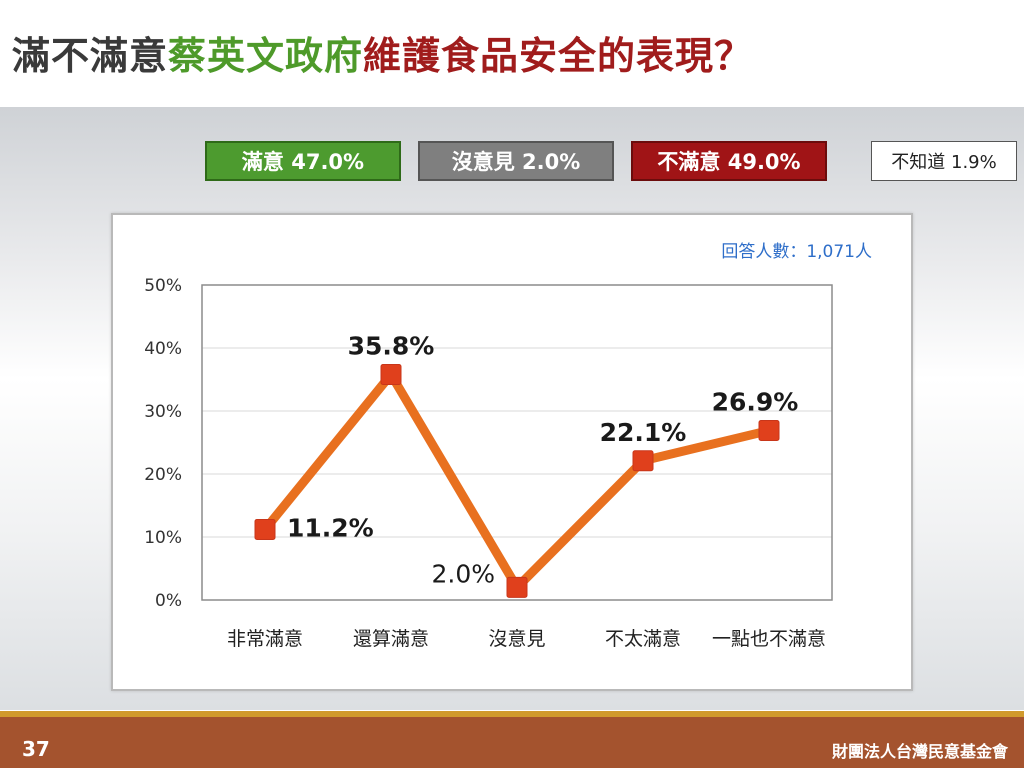 Image resolution: width=1024 pixels, height=768 pixels. What do you see at coordinates (463, 573) in the screenshot?
I see `data-label: 2.0%` at bounding box center [463, 573].